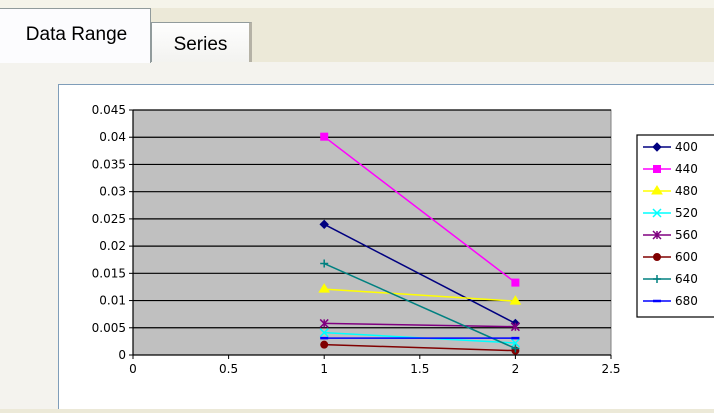 The image size is (714, 413). I want to click on legend-label: 680, so click(686, 301).